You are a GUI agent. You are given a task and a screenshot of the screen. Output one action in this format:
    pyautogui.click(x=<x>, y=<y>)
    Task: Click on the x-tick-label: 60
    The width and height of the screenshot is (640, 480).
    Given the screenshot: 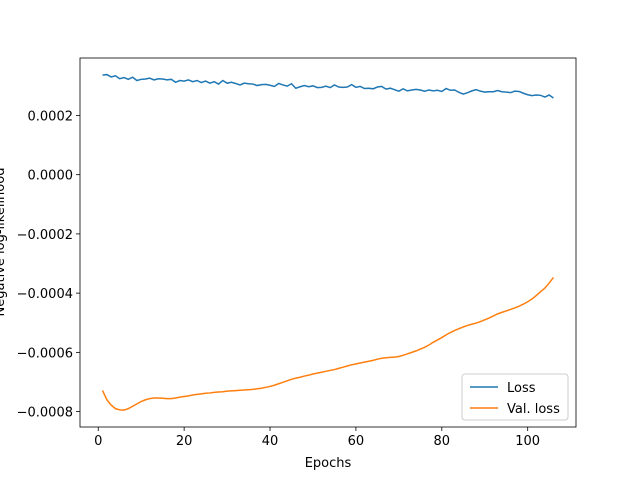 What is the action you would take?
    pyautogui.click(x=356, y=441)
    